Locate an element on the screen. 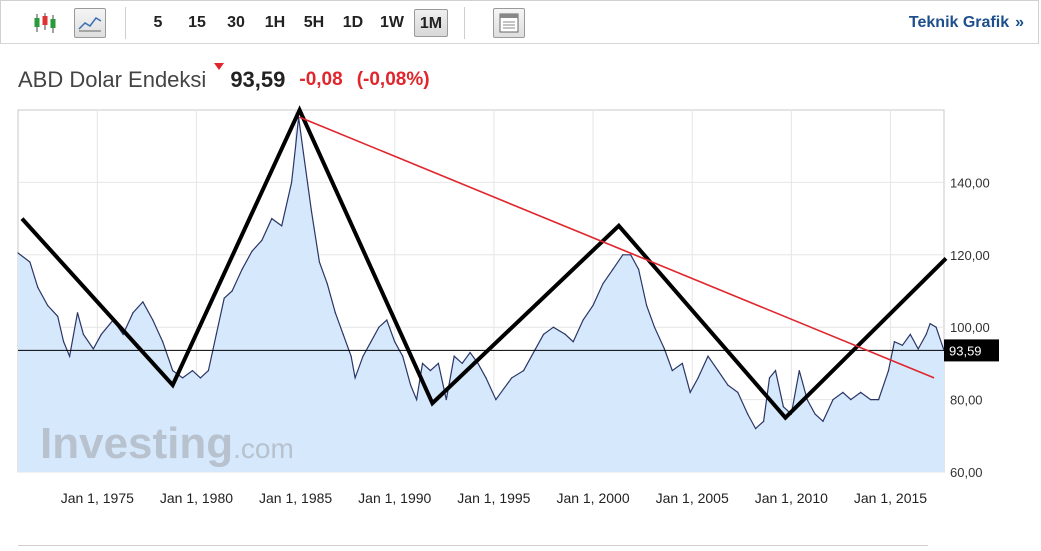  technical-chart-link-label: Teknik Grafik is located at coordinates (959, 22).